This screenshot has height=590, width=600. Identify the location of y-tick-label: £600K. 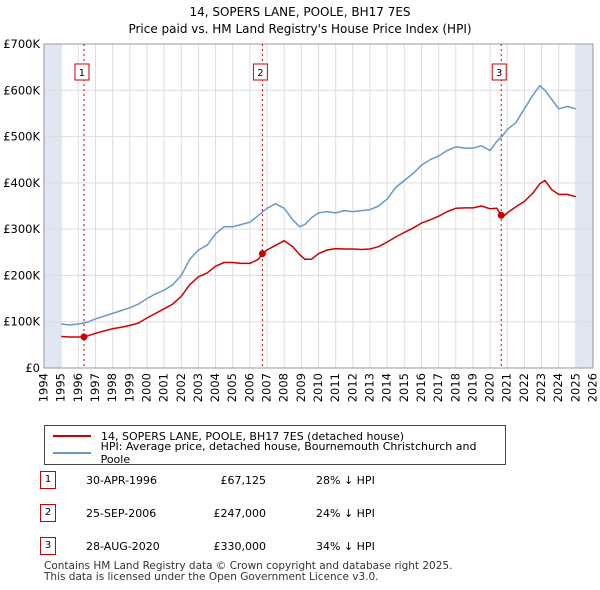
(21, 90).